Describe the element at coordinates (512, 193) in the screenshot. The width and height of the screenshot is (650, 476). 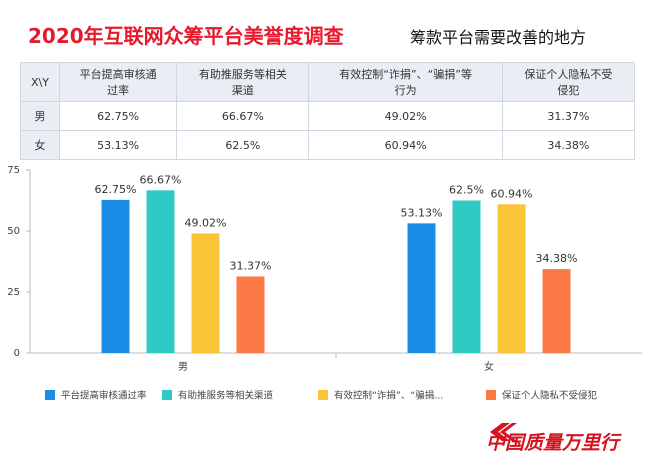
I see `value-label: 60.94%` at that location.